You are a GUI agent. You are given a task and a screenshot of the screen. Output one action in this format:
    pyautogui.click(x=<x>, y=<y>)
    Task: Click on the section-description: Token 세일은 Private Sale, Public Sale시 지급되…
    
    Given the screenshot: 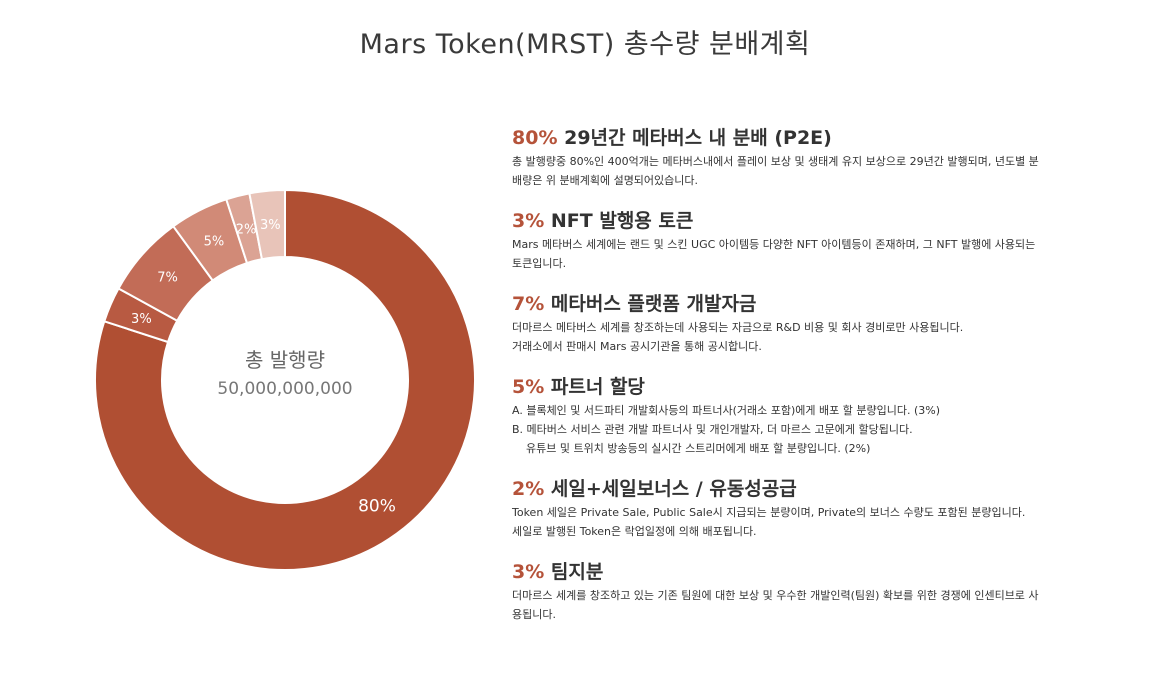 What is the action you would take?
    pyautogui.click(x=812, y=522)
    